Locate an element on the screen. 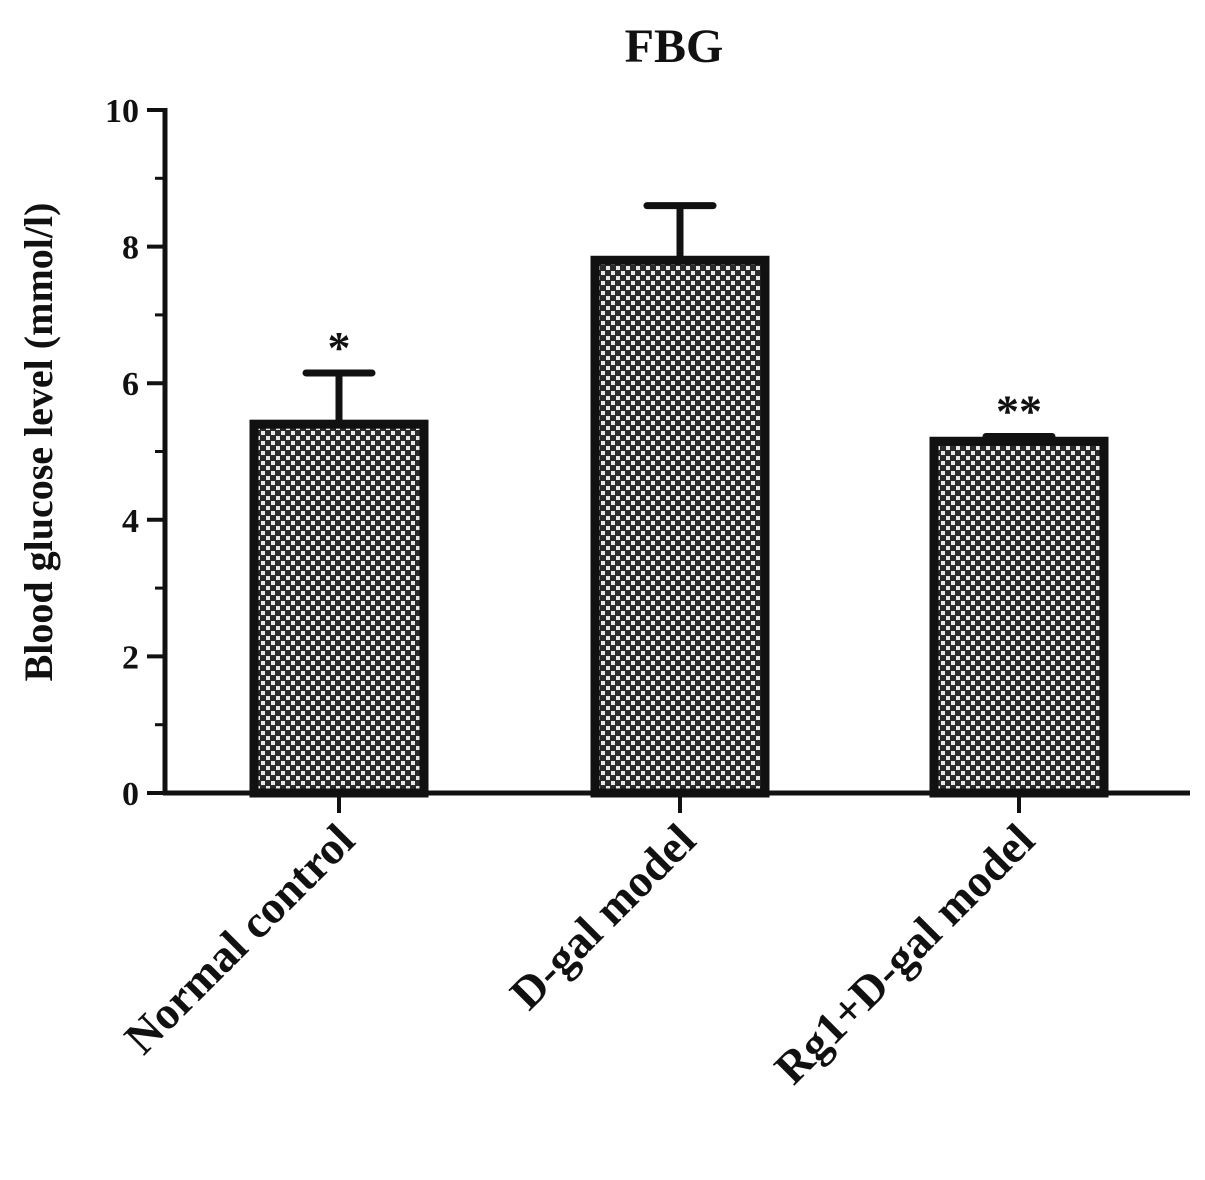 The height and width of the screenshot is (1180, 1205). significance-marker: ** is located at coordinates (1019, 410).